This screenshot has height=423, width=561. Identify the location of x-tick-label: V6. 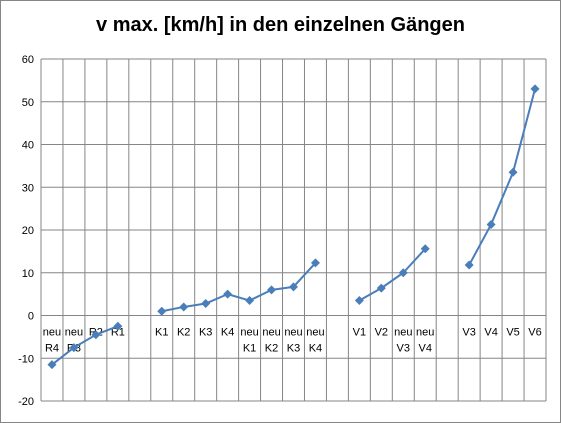
(534, 333).